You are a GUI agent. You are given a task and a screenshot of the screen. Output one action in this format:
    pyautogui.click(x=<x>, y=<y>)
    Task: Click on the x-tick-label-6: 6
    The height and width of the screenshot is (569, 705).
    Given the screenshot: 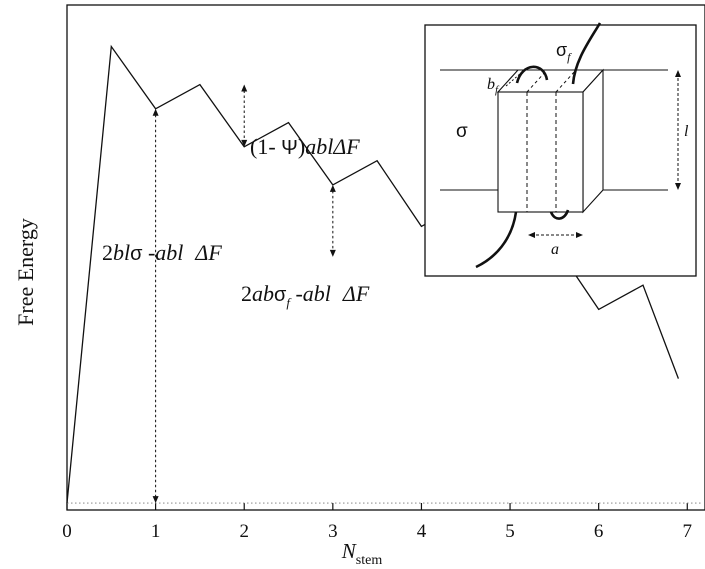 What is the action you would take?
    pyautogui.click(x=599, y=531)
    